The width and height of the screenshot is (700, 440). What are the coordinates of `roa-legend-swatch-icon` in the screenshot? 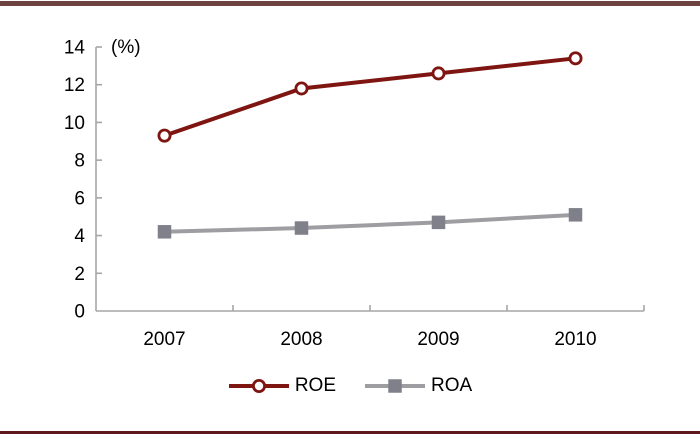 It's located at (395, 386).